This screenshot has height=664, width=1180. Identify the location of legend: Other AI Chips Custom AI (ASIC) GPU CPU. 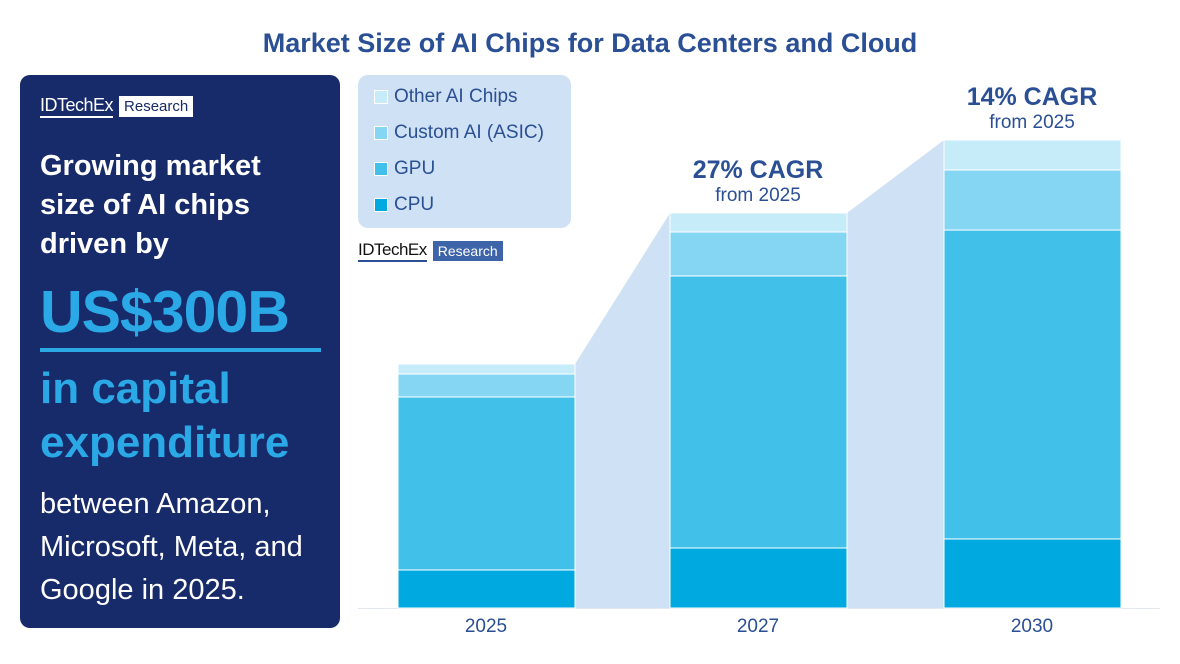
(464, 151).